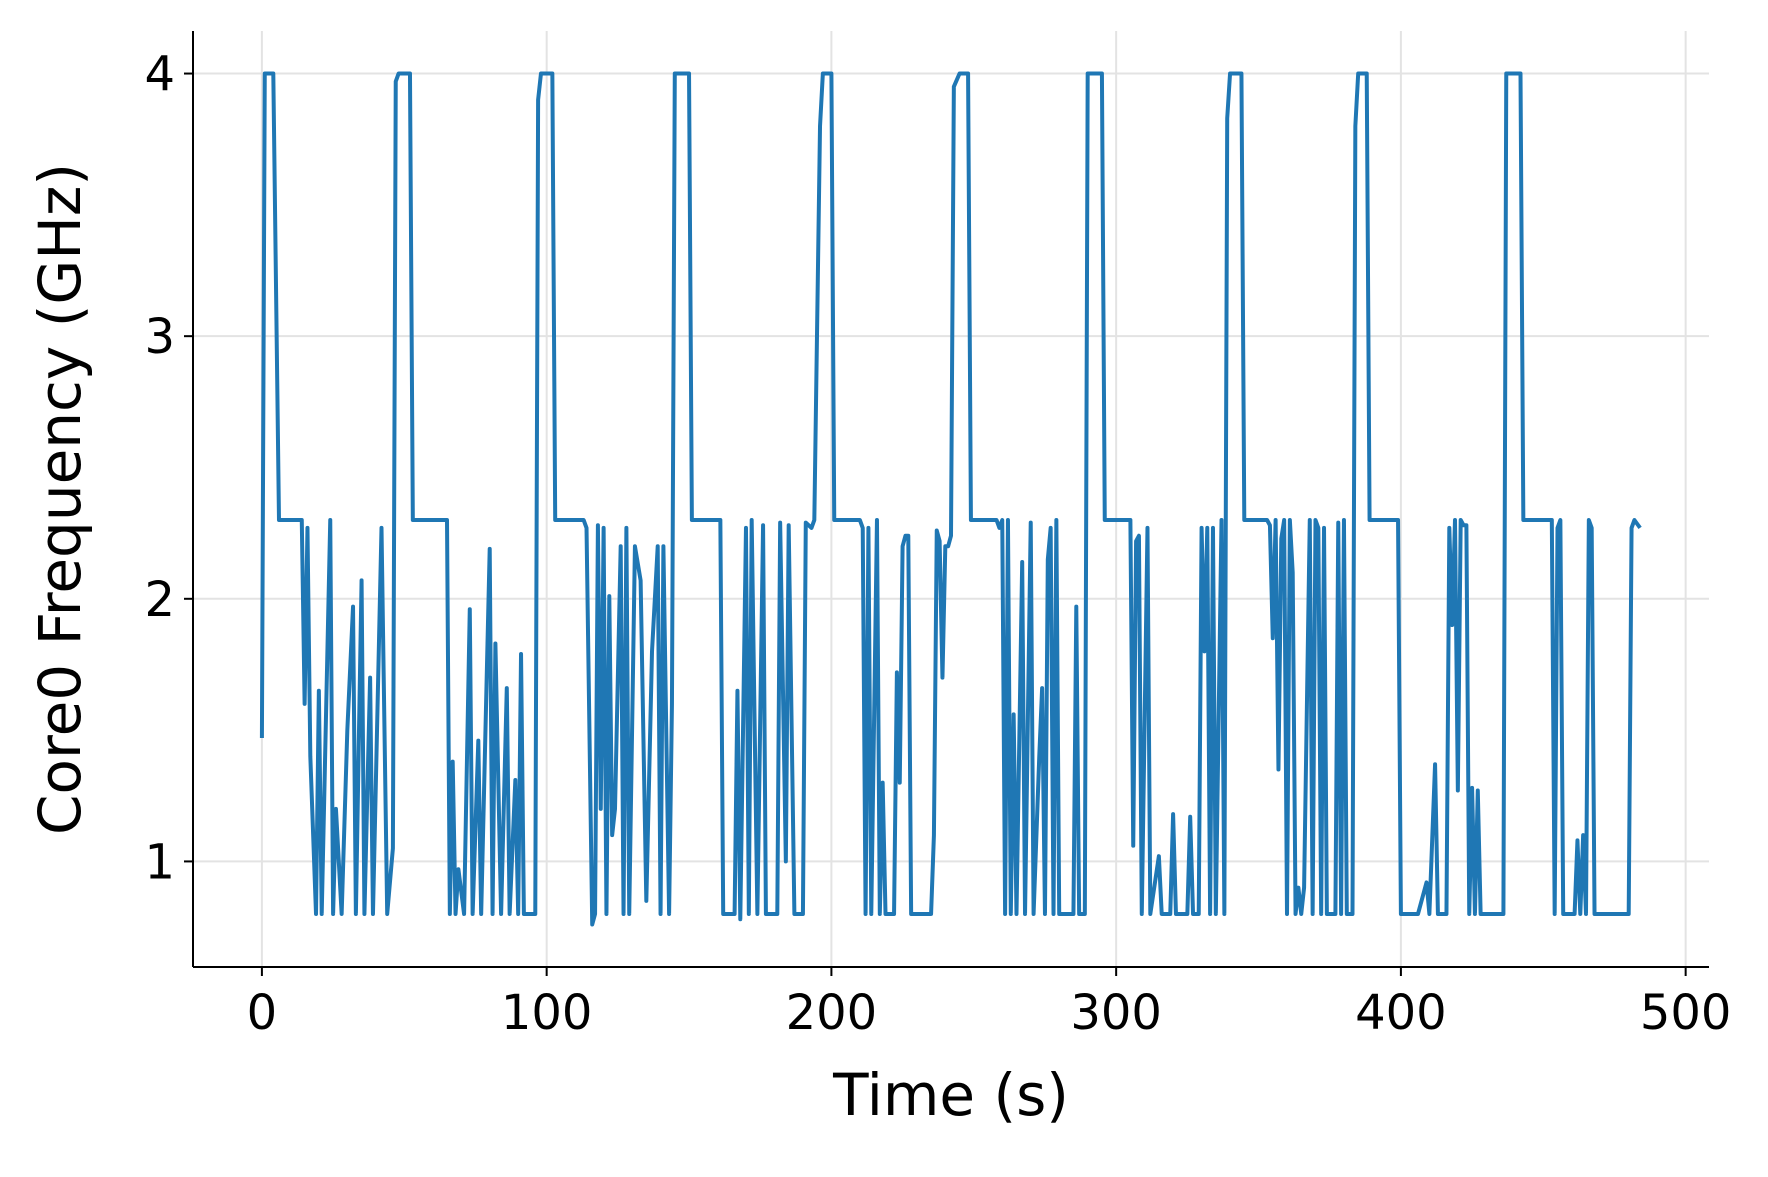  Describe the element at coordinates (547, 1013) in the screenshot. I see `x-tick-label: 100` at that location.